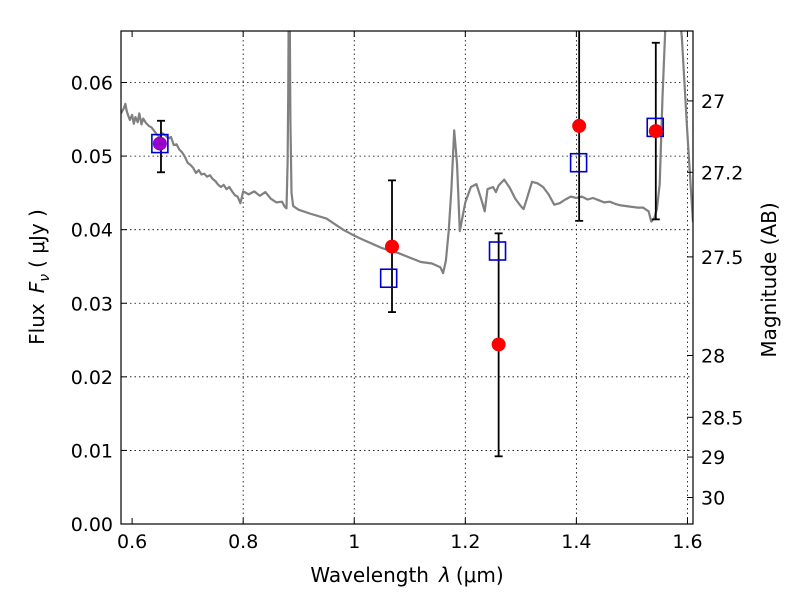 This screenshot has height=600, width=800. Describe the element at coordinates (92, 525) in the screenshot. I see `y-tick-label: 0.00` at that location.